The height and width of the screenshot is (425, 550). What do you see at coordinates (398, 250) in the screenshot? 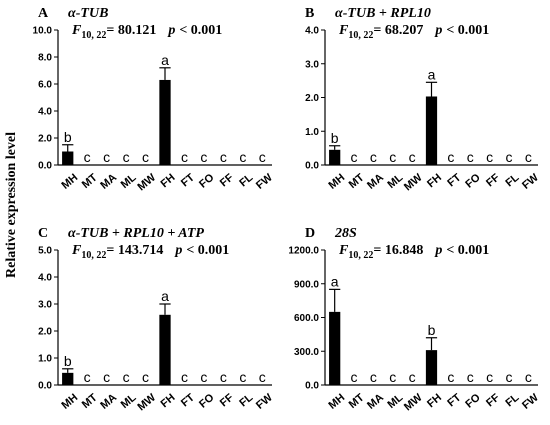
I see `stat-value: = 16.848` at bounding box center [398, 250].